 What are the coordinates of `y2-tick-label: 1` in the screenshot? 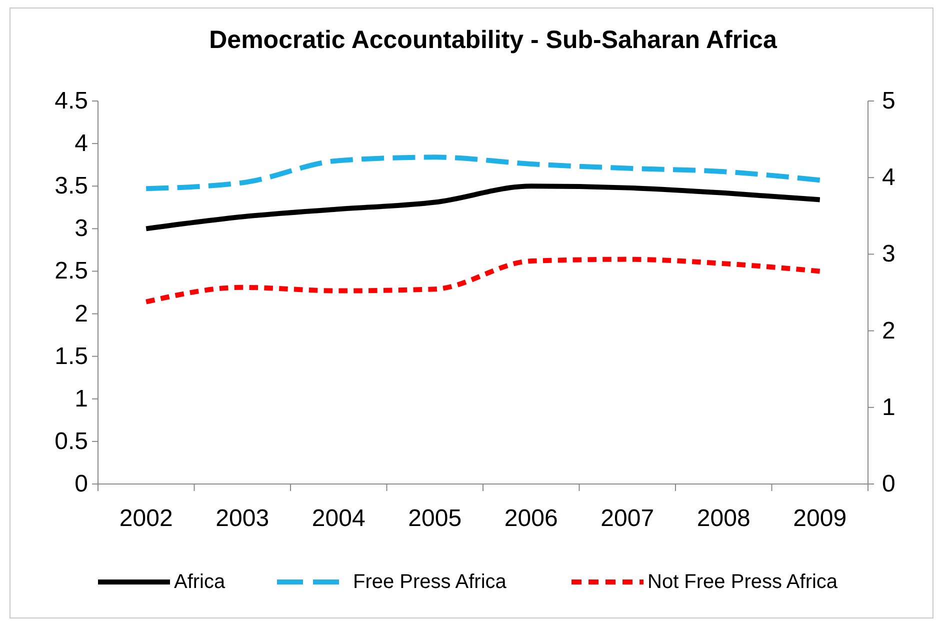 It's located at (889, 407).